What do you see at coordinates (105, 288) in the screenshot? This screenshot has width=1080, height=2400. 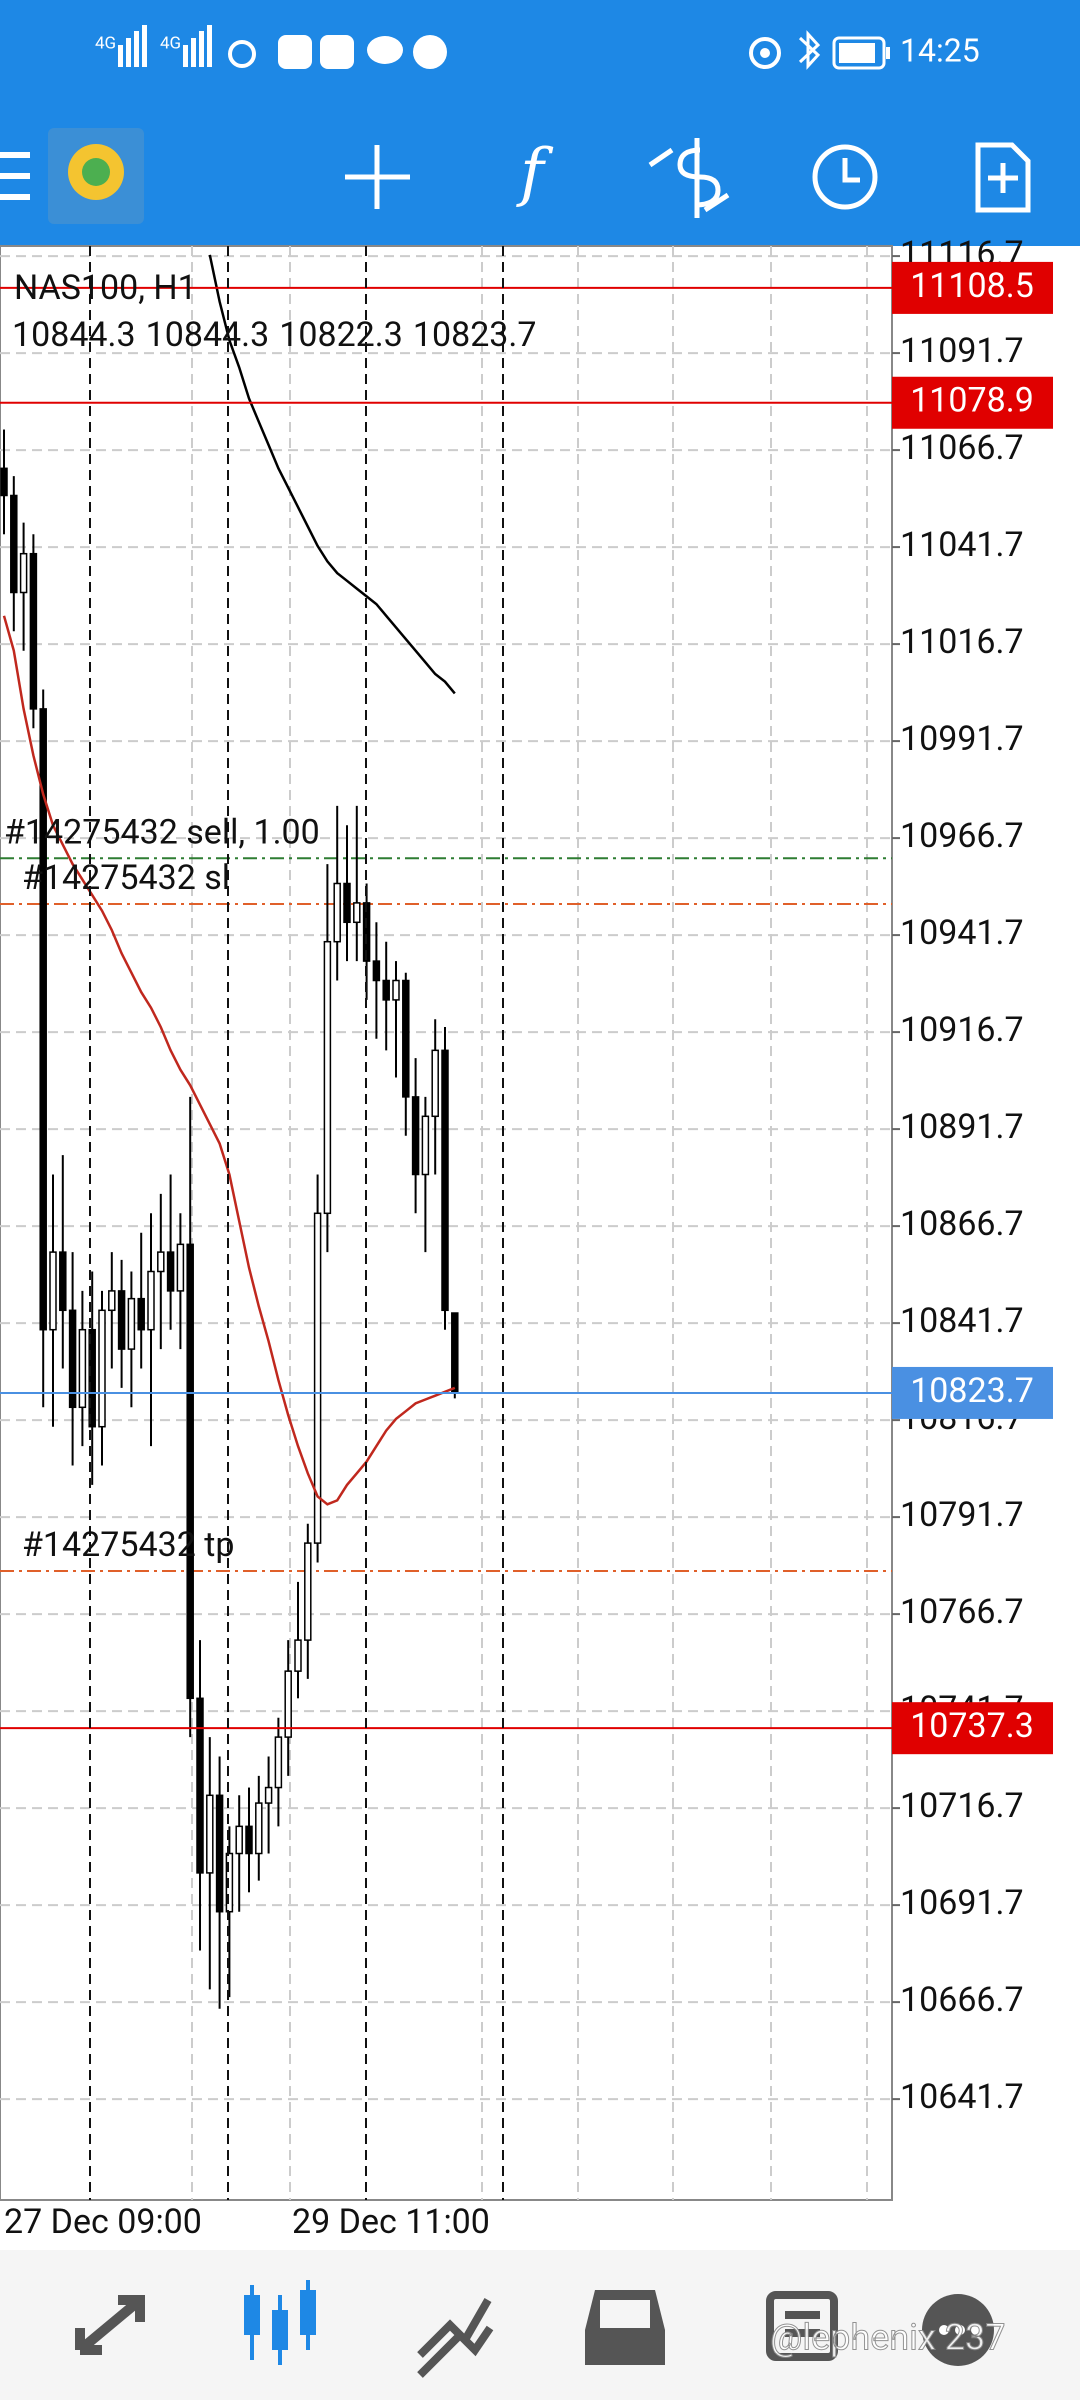 I see `symbol-label: NAS100, H1` at bounding box center [105, 288].